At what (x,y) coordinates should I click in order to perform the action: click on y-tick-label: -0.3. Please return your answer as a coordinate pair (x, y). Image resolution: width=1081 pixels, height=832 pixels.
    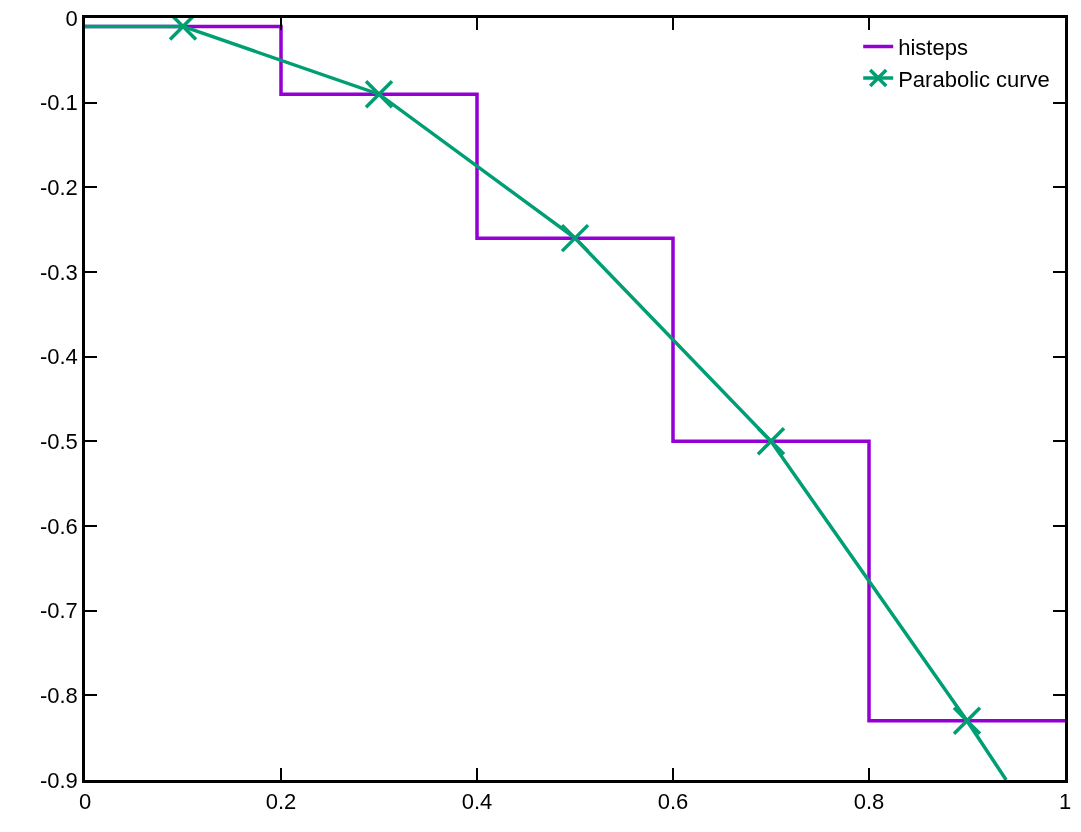
    Looking at the image, I should click on (58, 272).